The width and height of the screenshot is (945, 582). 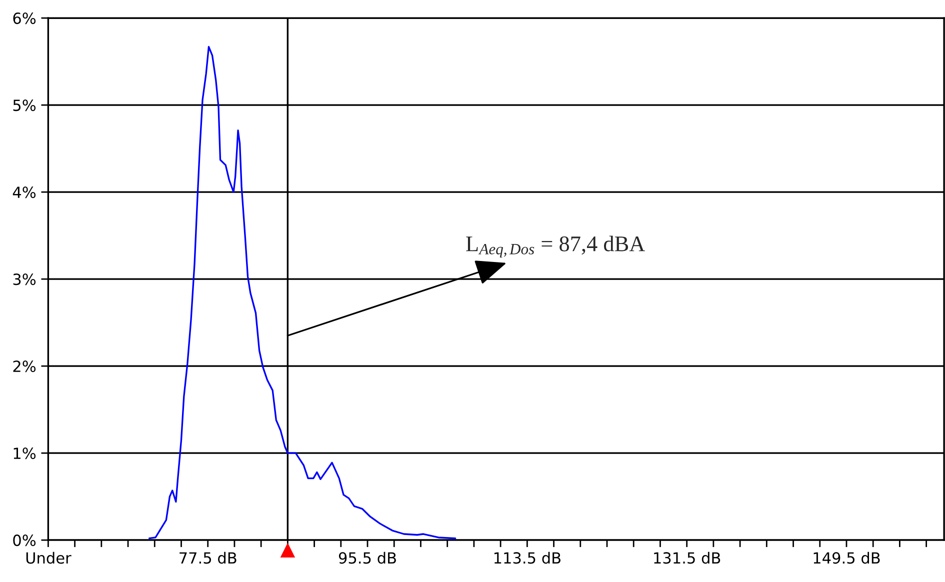 I want to click on x-tick-label: 113.5 dB, so click(x=527, y=558).